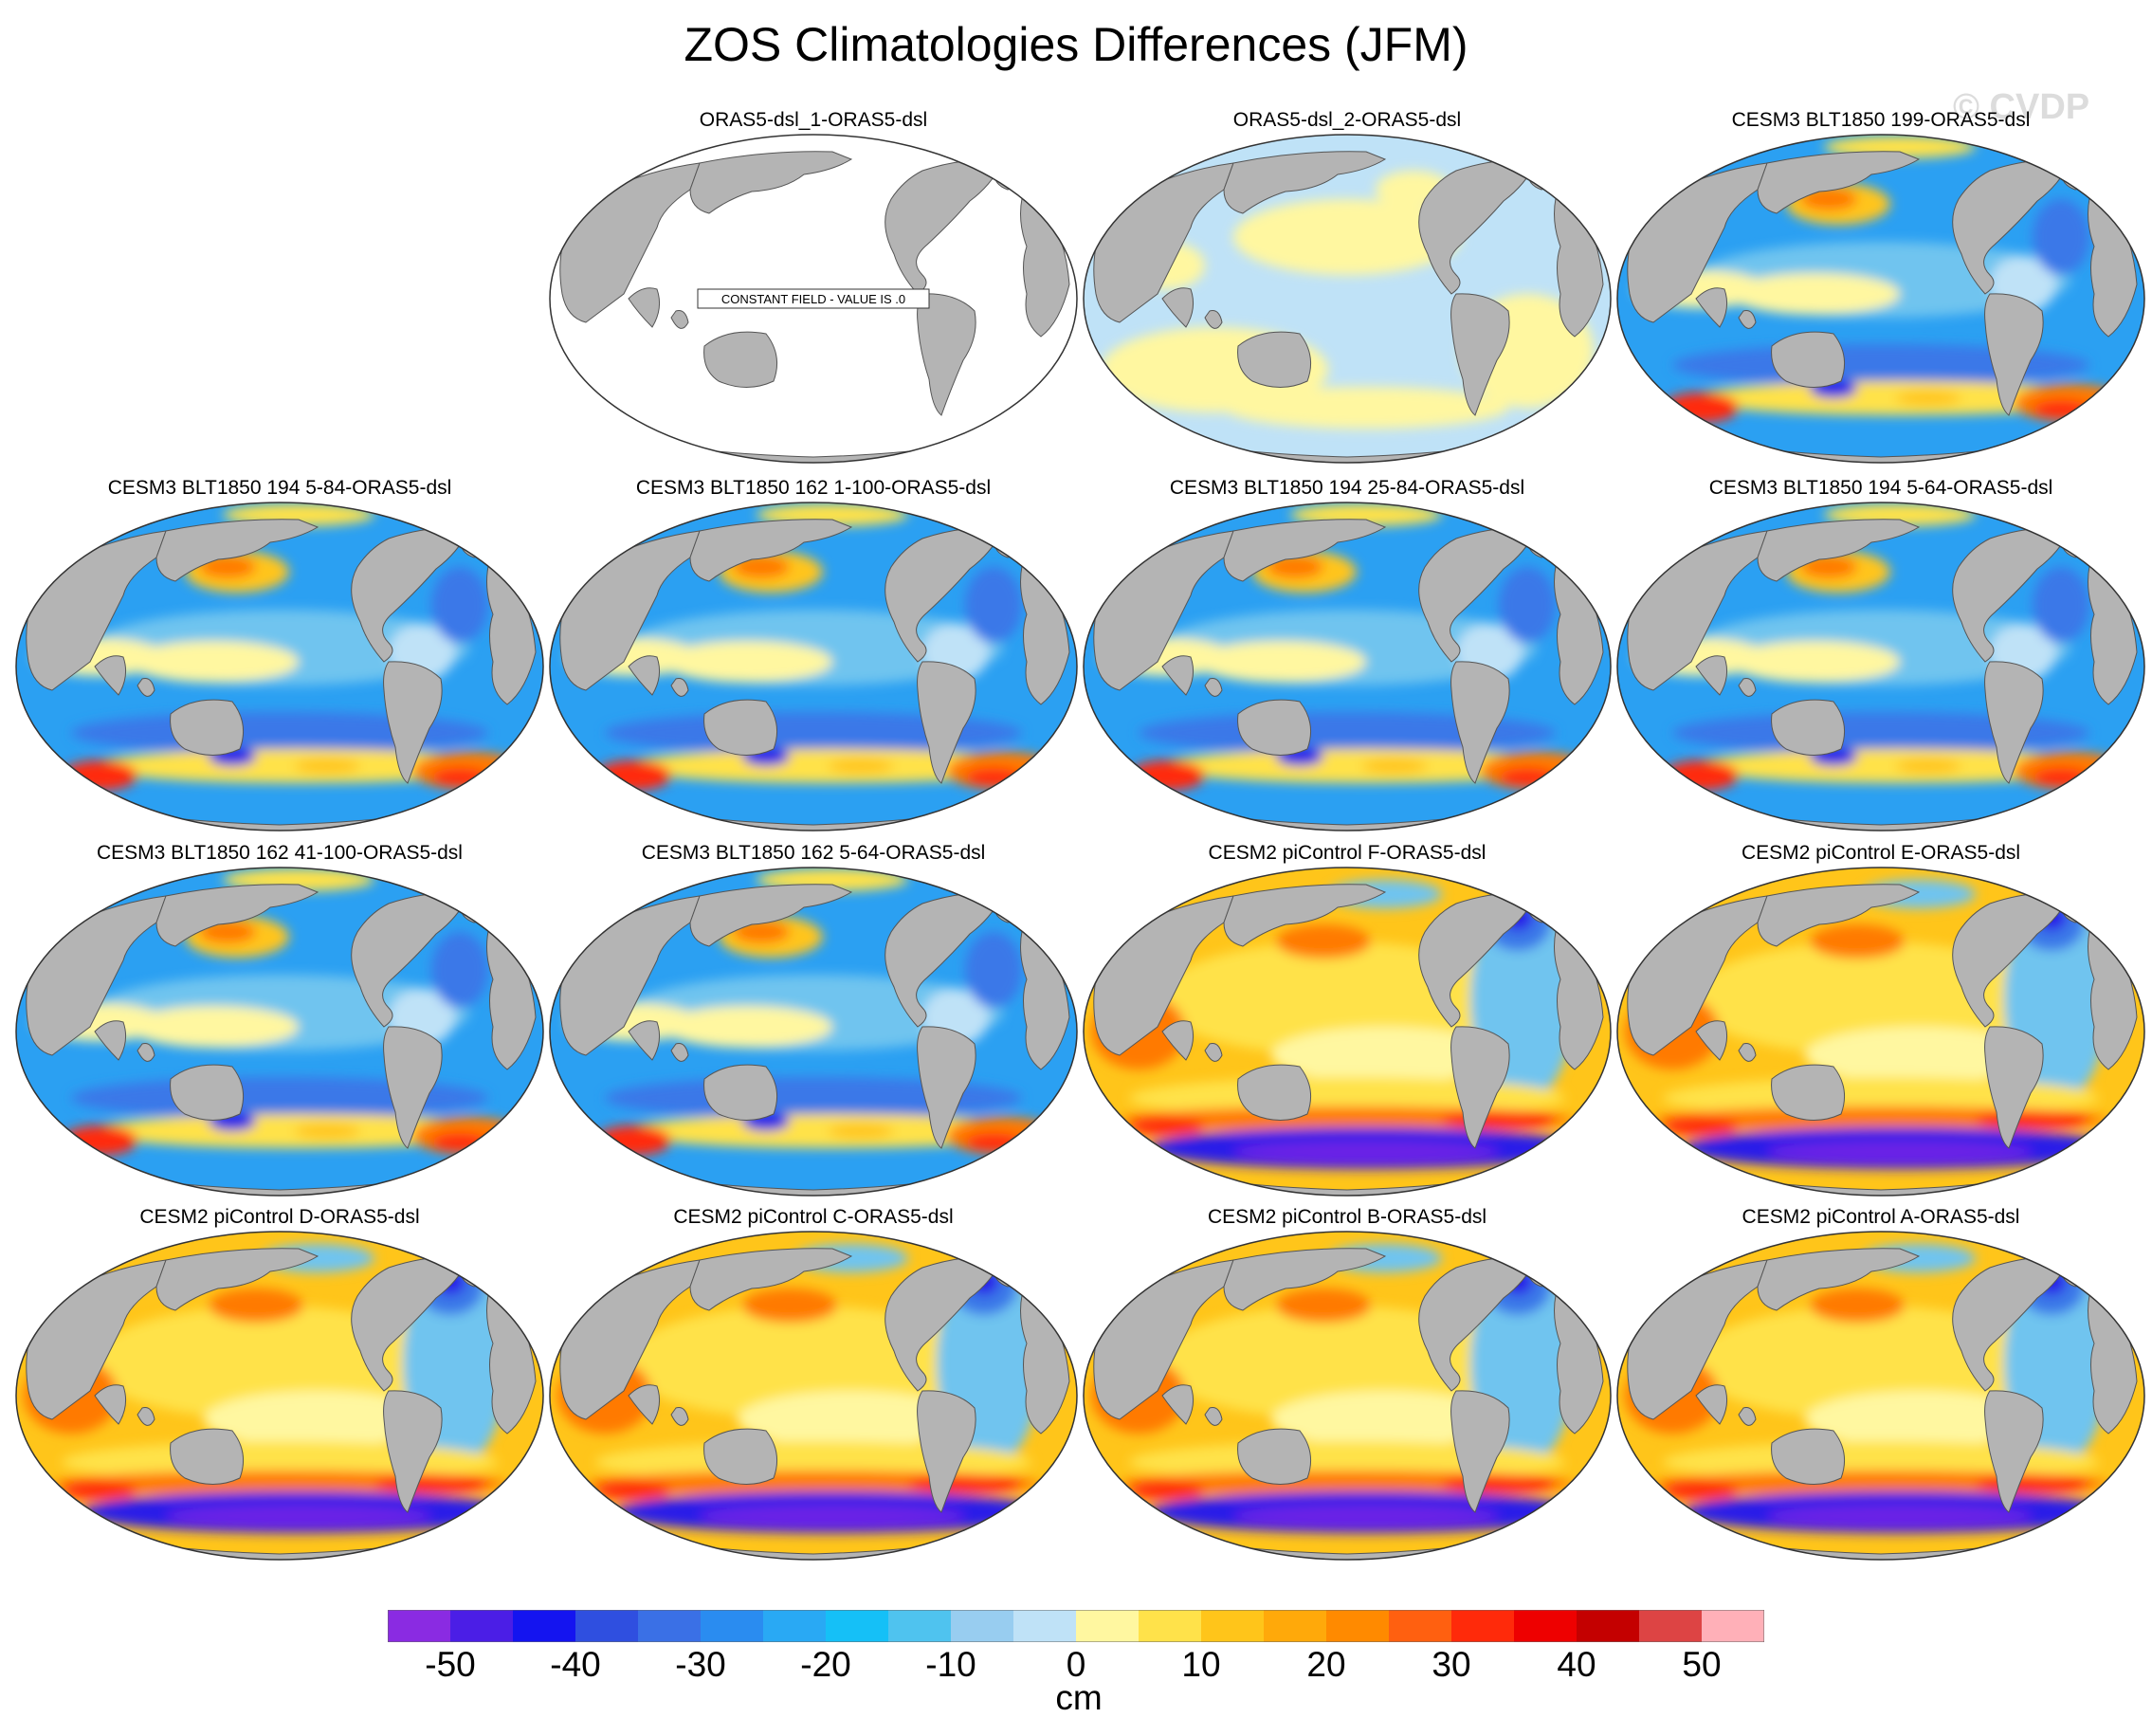 The image size is (2152, 1736). I want to click on colorbar-tick-label: 50, so click(1702, 1664).